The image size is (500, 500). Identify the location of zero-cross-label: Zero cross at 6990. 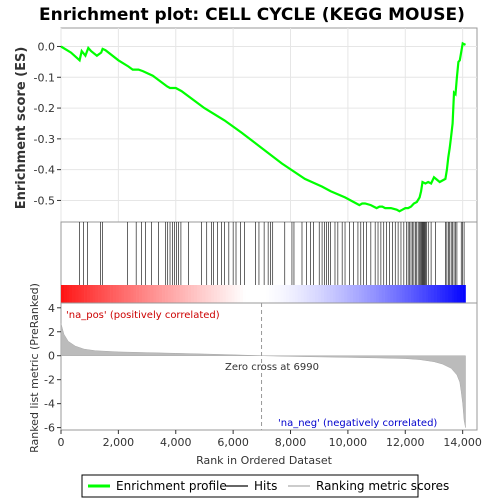
(272, 367).